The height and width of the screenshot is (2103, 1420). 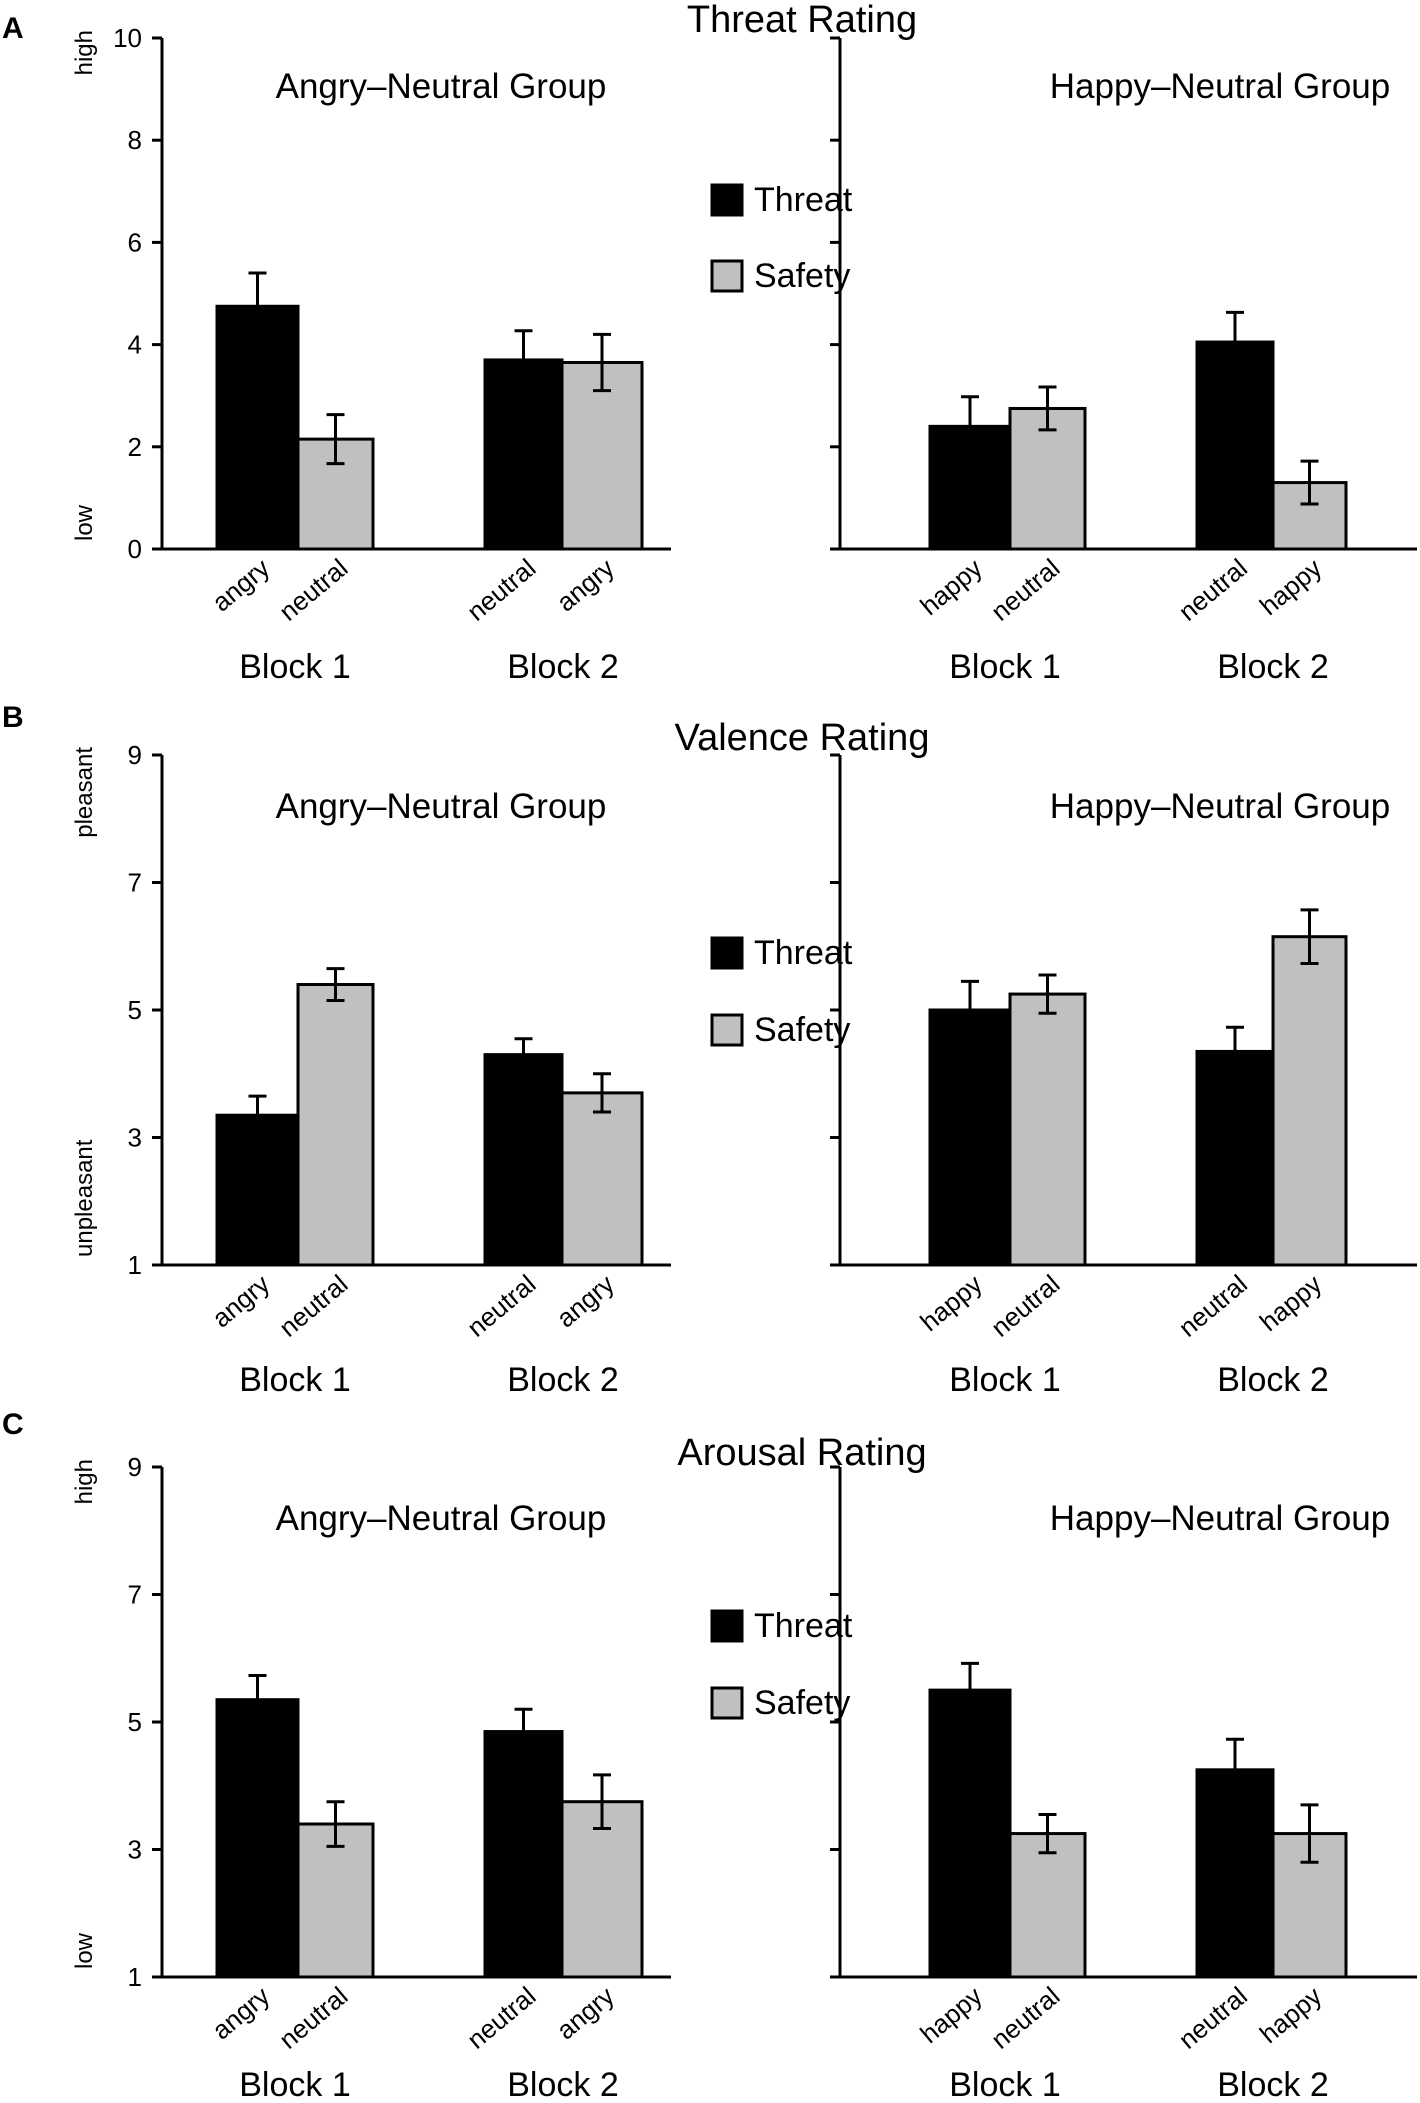 I want to click on y-tick-label: 8, so click(x=135, y=140).